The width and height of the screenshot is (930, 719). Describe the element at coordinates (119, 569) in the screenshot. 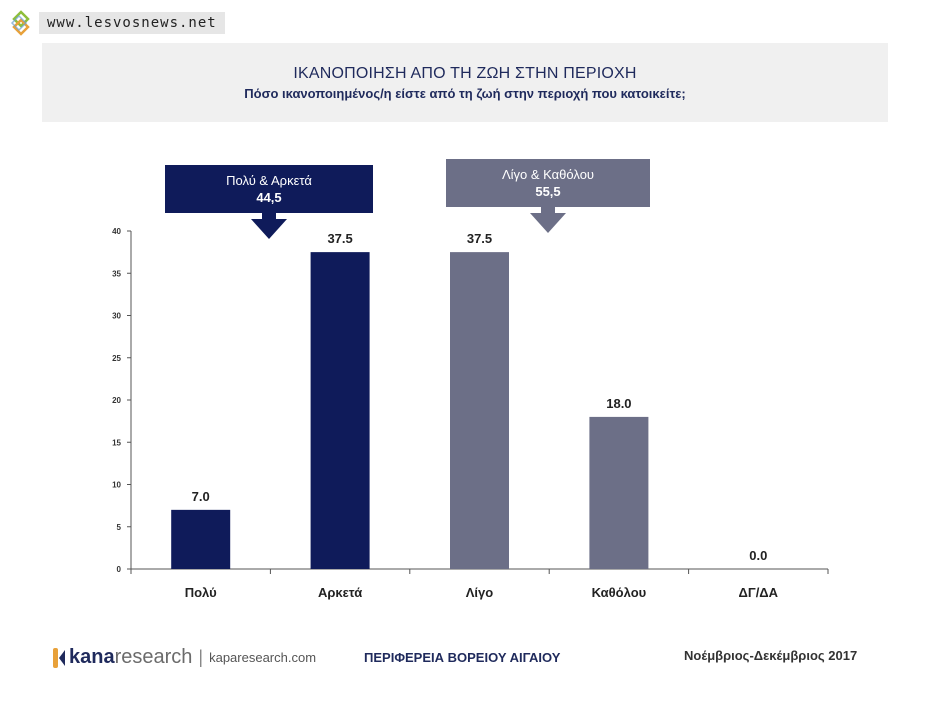

I see `y-tick-label: 0` at that location.